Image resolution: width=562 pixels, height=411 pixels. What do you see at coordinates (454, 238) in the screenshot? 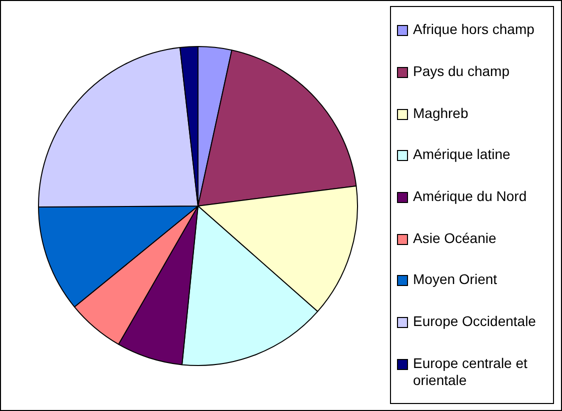
I see `legend-label: Asie Océanie` at bounding box center [454, 238].